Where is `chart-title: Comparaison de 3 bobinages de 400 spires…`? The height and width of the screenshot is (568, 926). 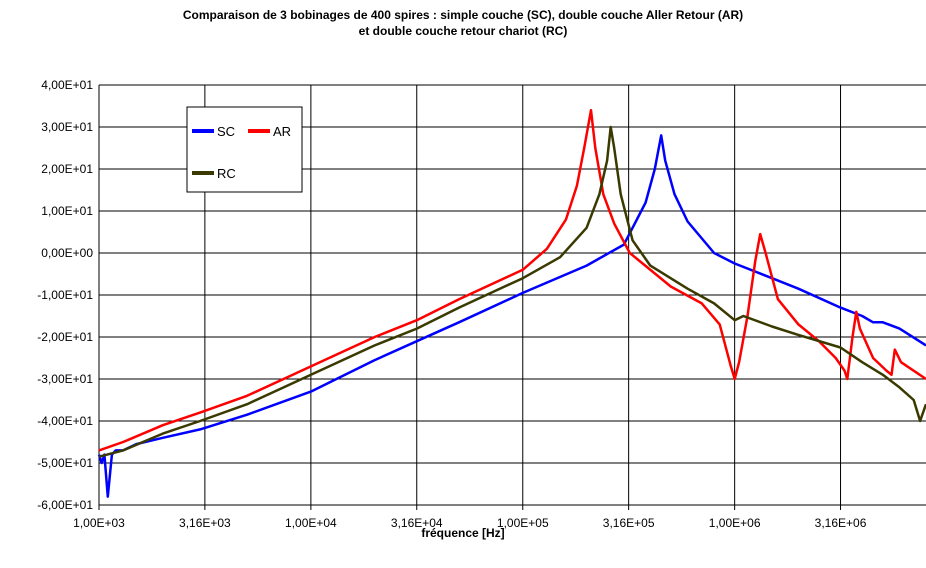 chart-title: Comparaison de 3 bobinages de 400 spires… is located at coordinates (463, 23).